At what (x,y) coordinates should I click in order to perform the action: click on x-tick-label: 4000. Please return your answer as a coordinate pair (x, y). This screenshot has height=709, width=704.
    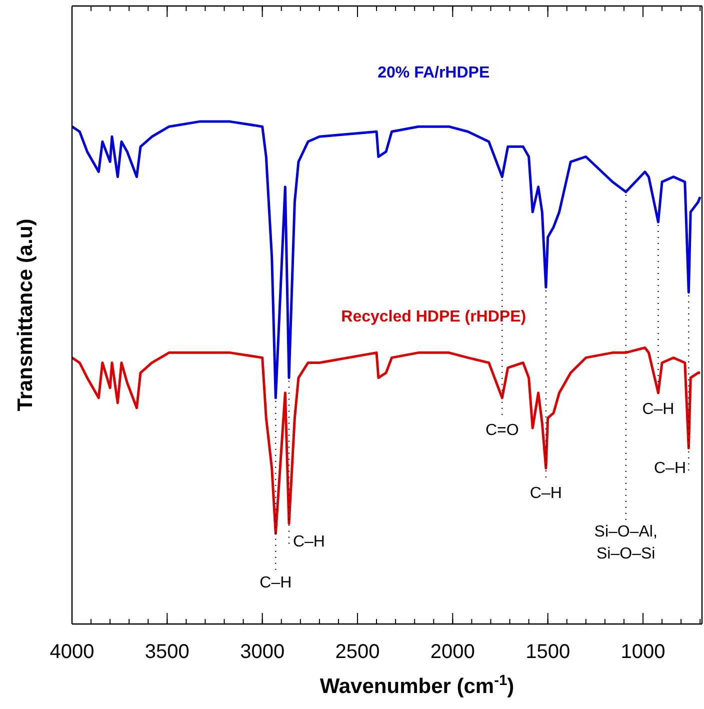
    Looking at the image, I should click on (72, 652).